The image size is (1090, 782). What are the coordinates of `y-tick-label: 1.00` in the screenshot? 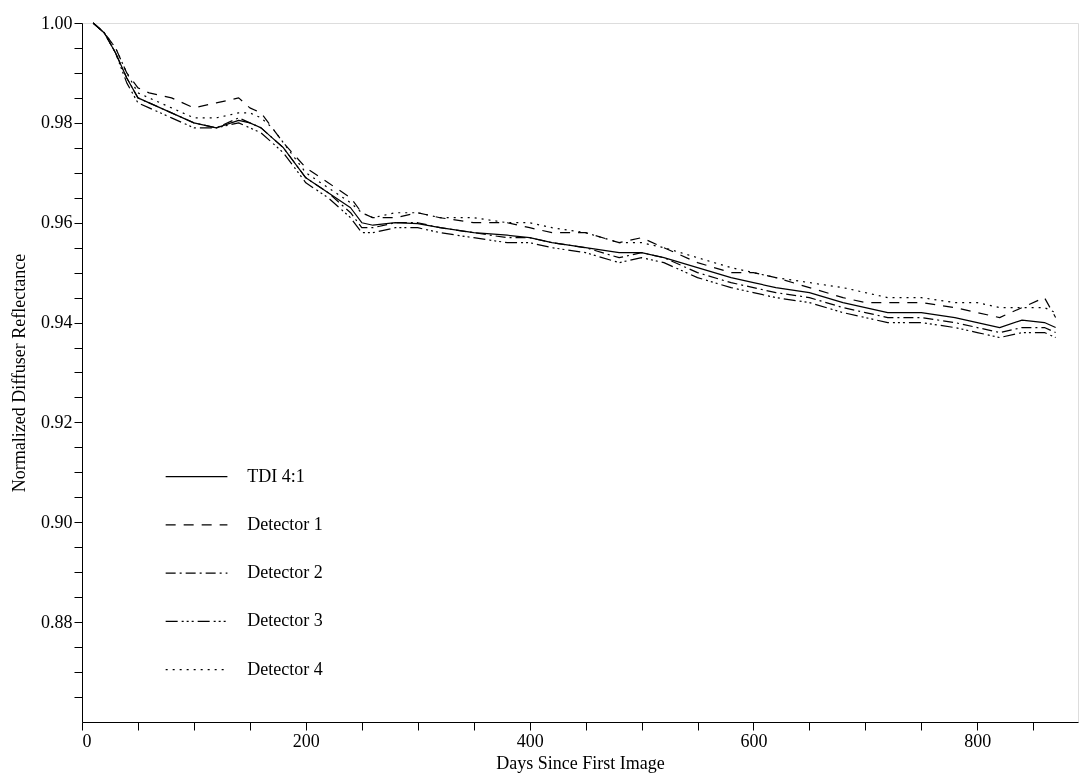 It's located at (57, 22).